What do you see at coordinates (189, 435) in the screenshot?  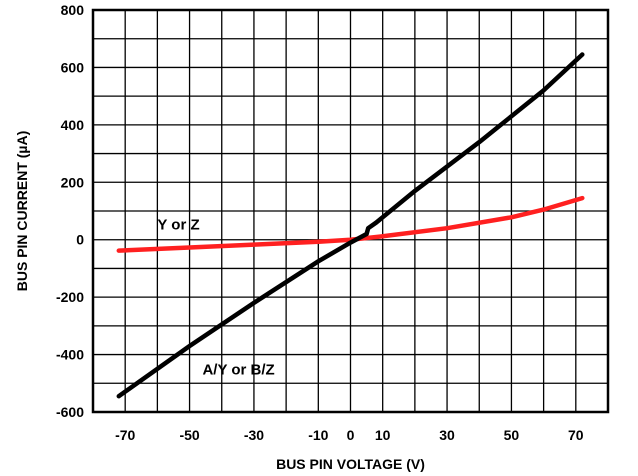 I see `x-tick-label: -50` at bounding box center [189, 435].